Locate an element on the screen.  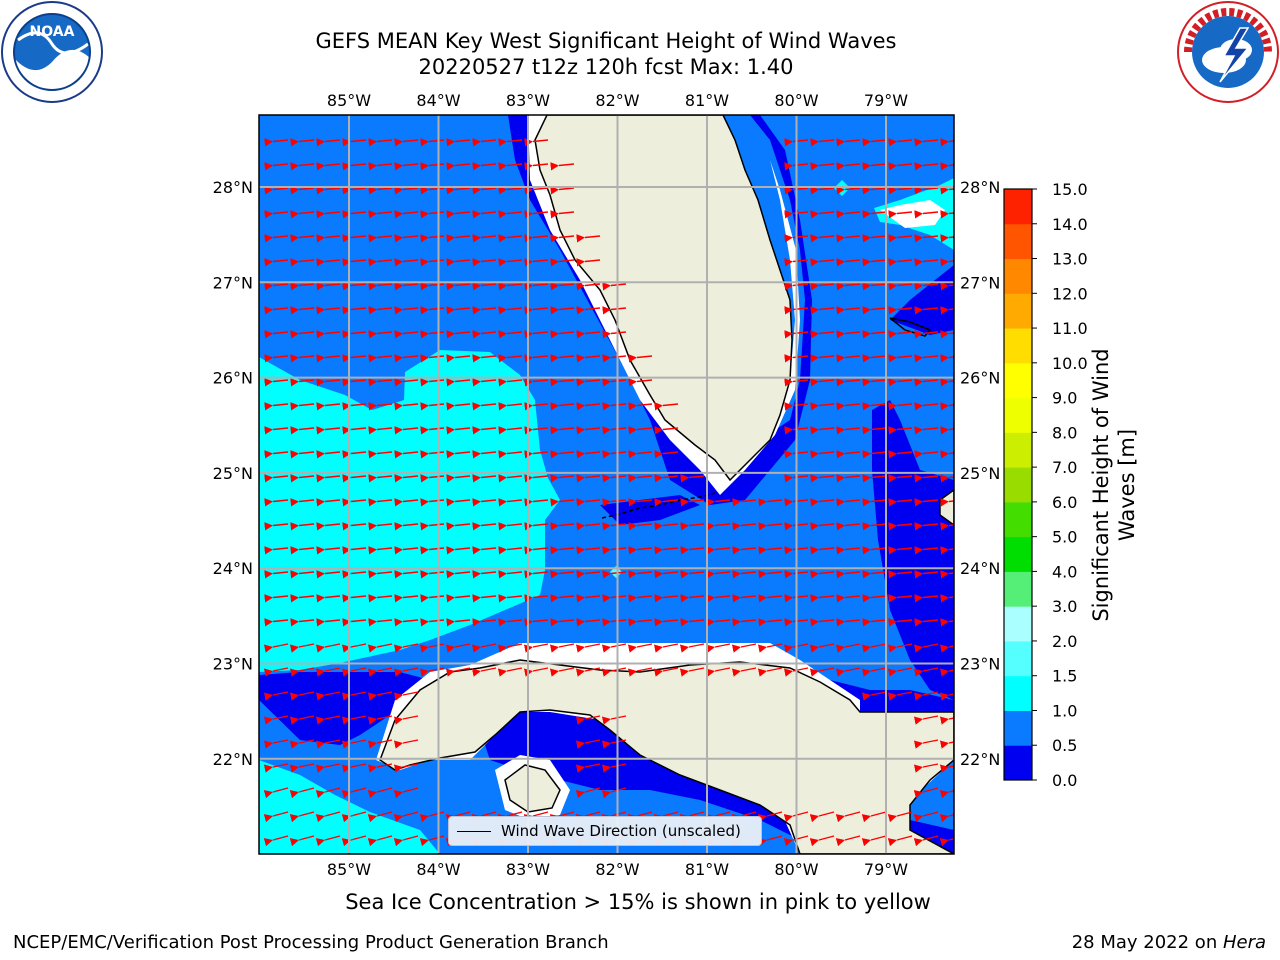
lon-label-bottom: 79°W is located at coordinates (886, 869).